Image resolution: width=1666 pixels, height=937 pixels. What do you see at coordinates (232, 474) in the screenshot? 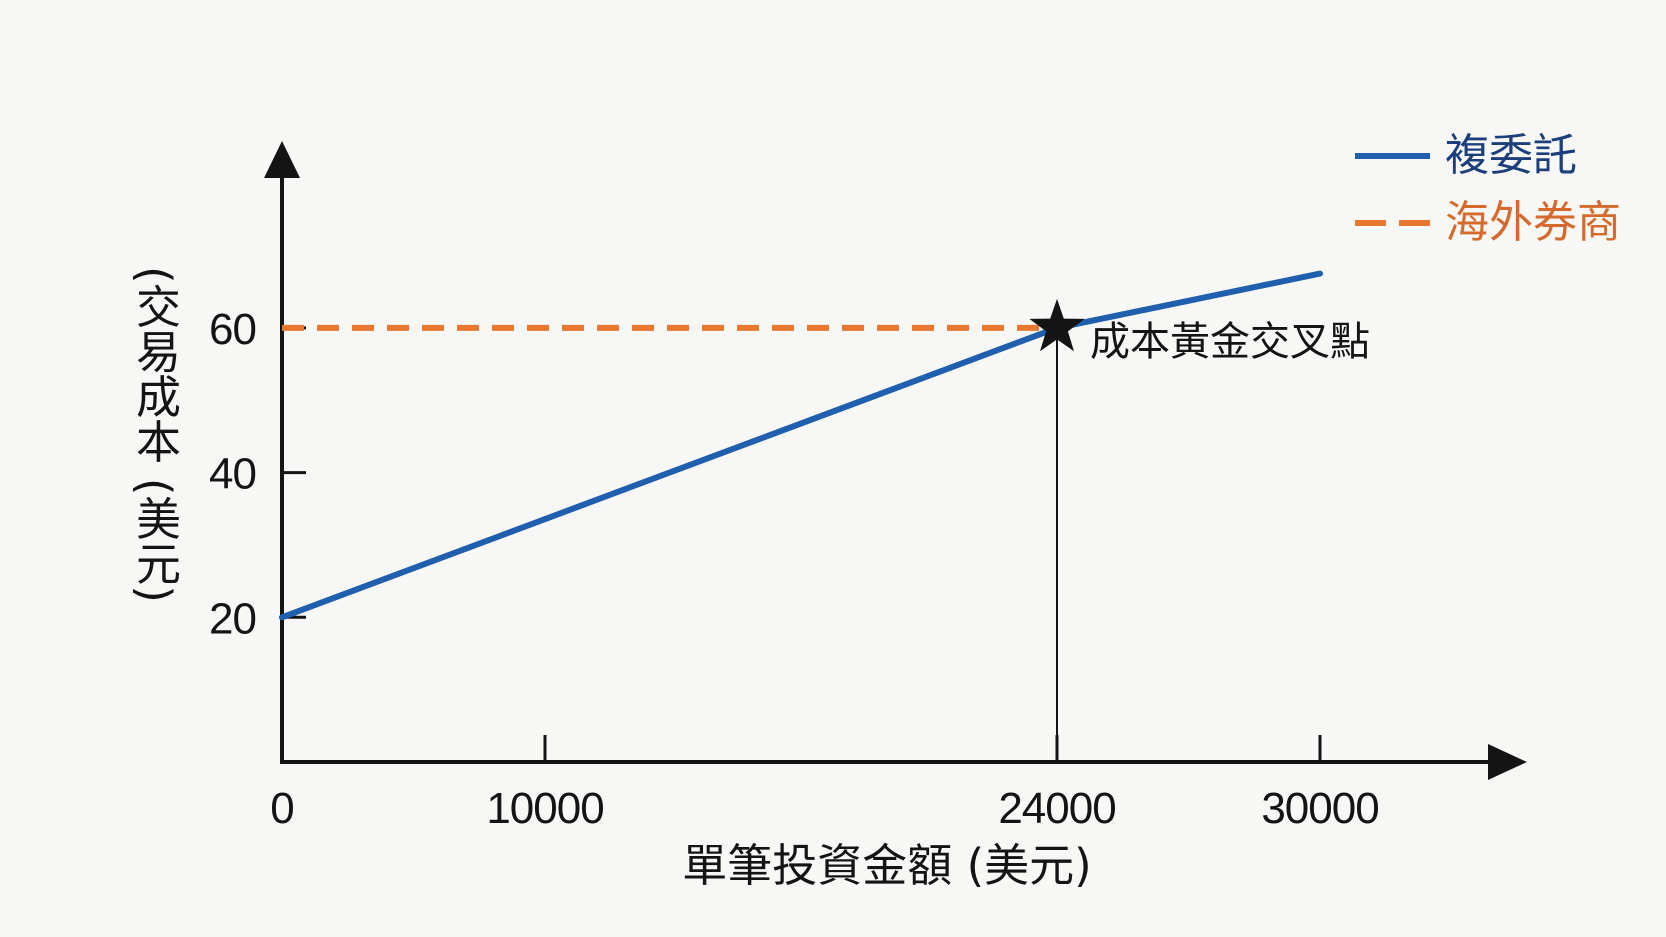
I see `y-tick-label-40: 40` at bounding box center [232, 474].